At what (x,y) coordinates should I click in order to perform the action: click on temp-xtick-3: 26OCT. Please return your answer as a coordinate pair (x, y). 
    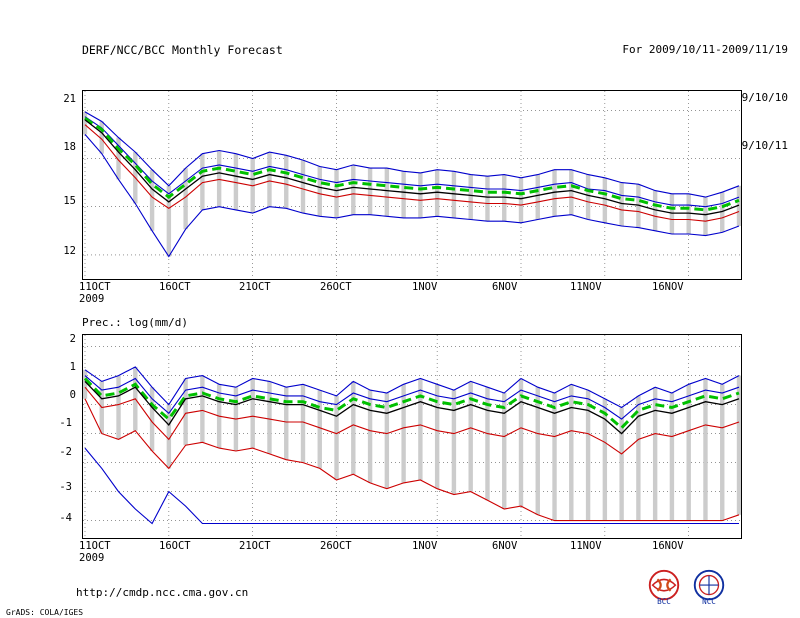
    Looking at the image, I should click on (336, 287).